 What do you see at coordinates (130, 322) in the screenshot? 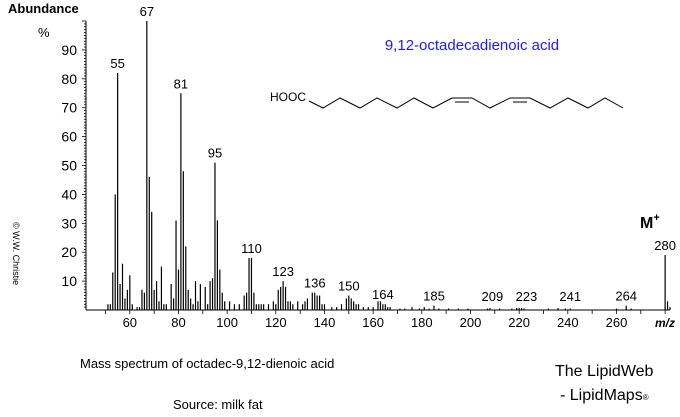
I see `x-tick-label: 60` at bounding box center [130, 322].